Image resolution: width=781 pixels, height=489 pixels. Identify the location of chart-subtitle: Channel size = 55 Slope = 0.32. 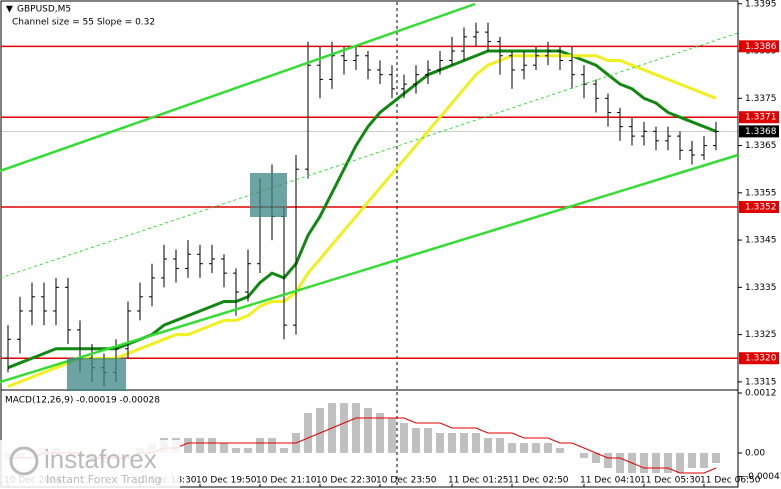
(83, 23).